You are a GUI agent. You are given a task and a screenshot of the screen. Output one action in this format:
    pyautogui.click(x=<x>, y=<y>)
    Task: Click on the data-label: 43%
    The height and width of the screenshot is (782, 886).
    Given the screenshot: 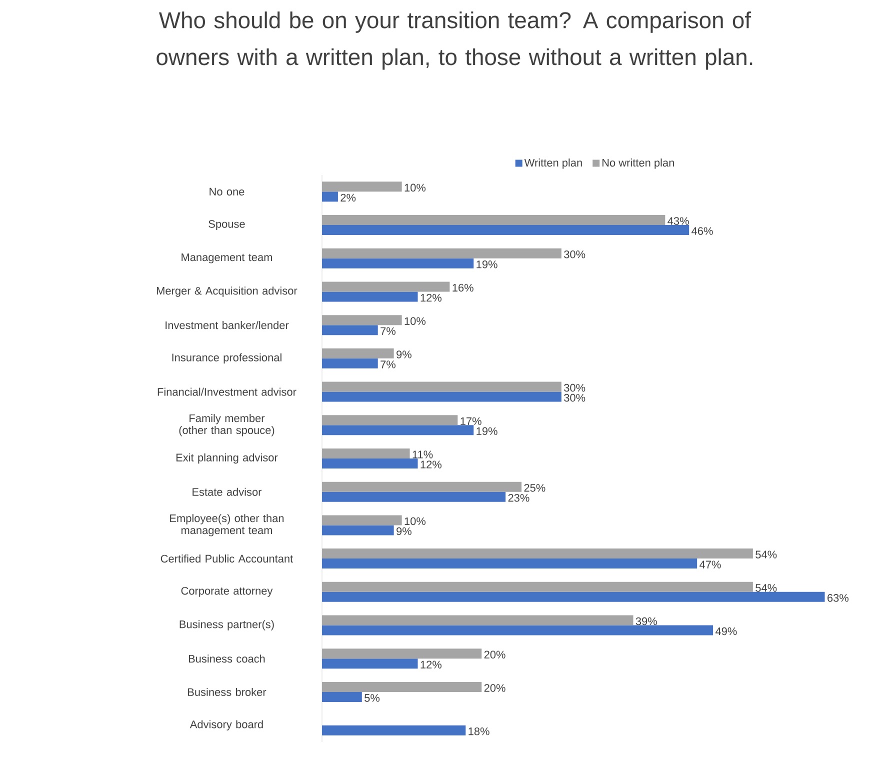 What is the action you would take?
    pyautogui.click(x=678, y=221)
    